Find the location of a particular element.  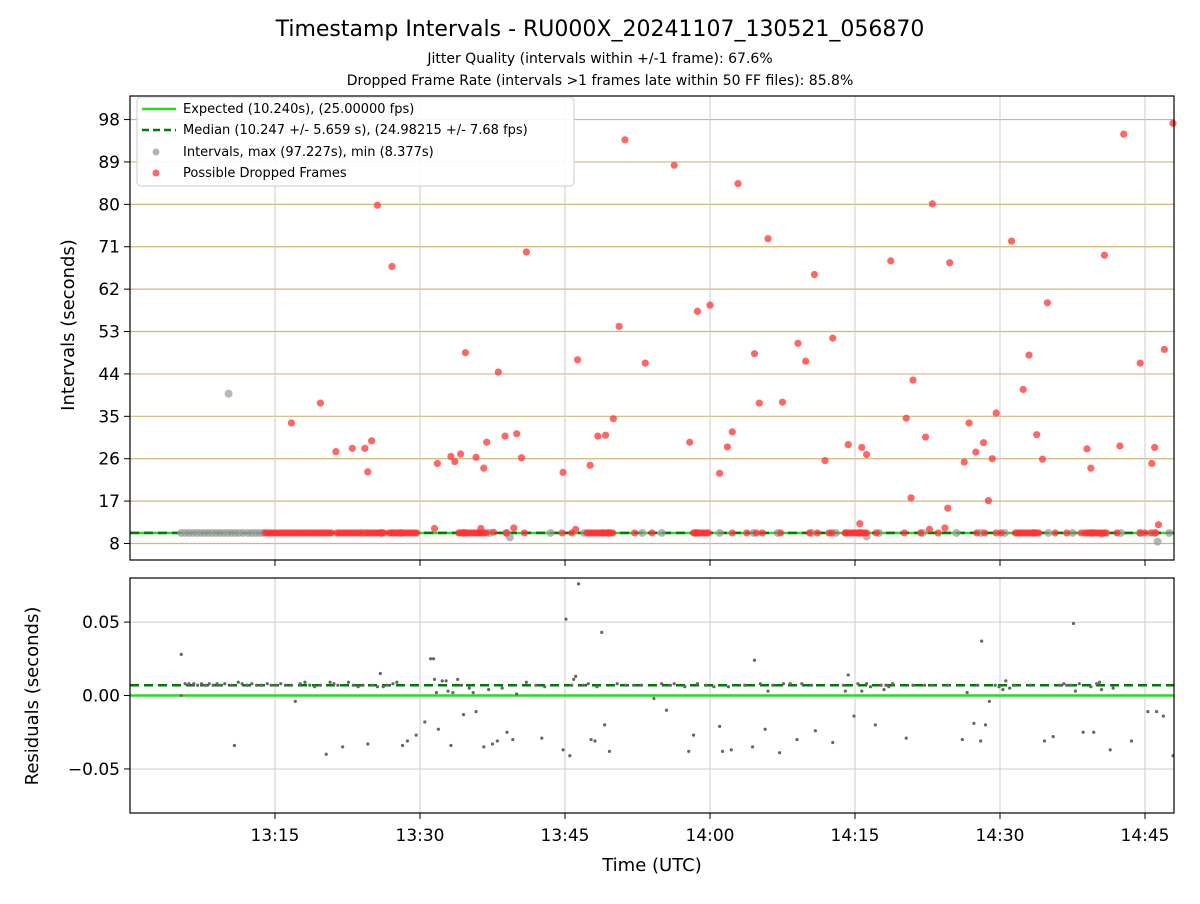

x-tick-label: 13:45 is located at coordinates (565, 836).